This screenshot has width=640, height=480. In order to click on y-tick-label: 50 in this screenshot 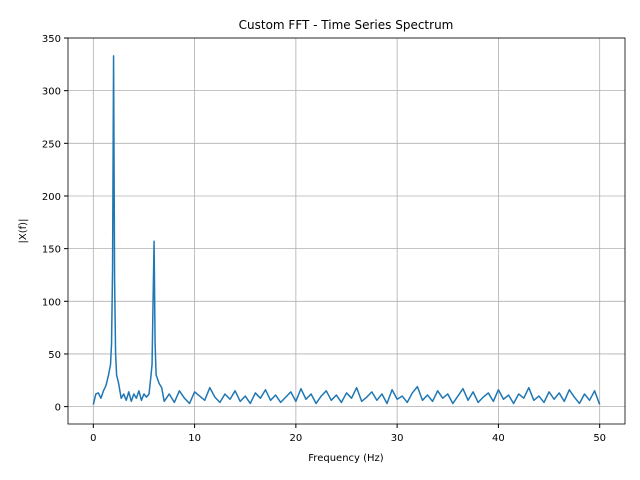, I will do `click(54, 355)`.